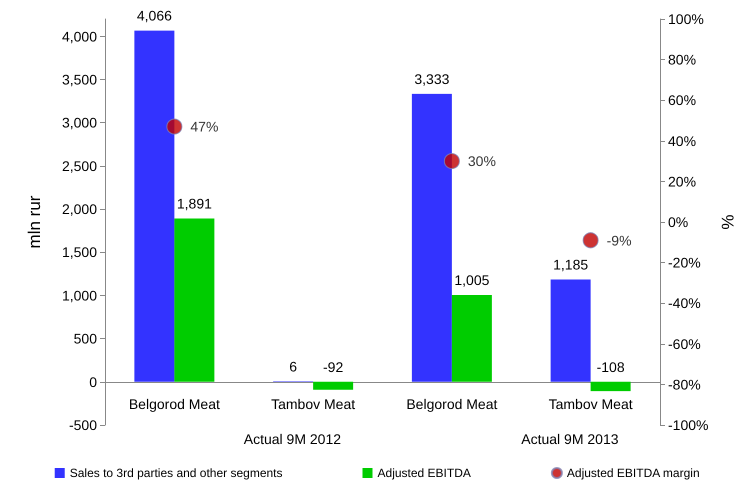  Describe the element at coordinates (682, 181) in the screenshot. I see `y2-tick-label: 20%` at that location.